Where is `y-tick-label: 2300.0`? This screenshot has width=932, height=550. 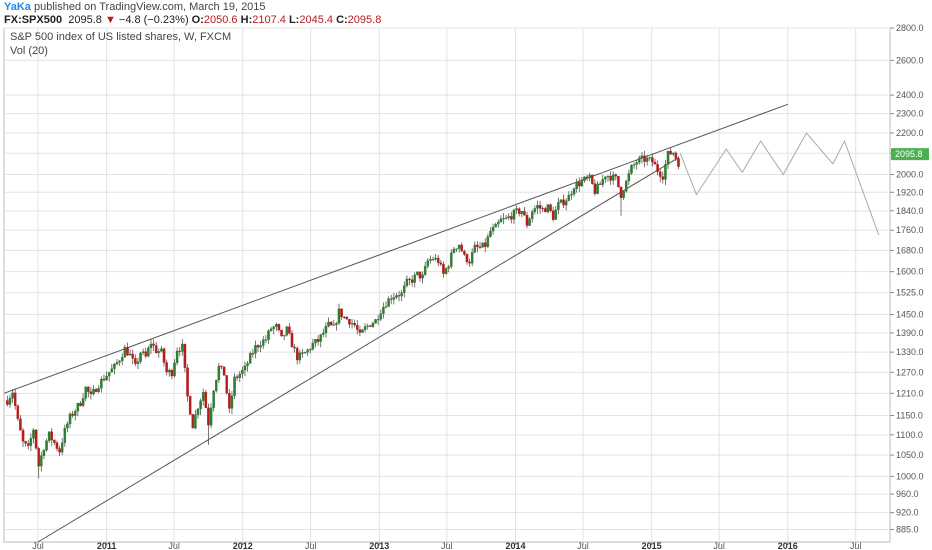
y-tick-label: 2300.0 is located at coordinates (910, 114).